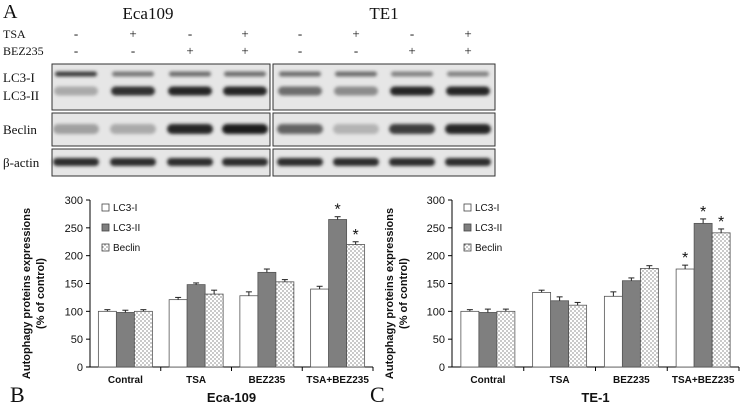 The height and width of the screenshot is (410, 753). What do you see at coordinates (595, 397) in the screenshot?
I see `chart-title: TE-1` at bounding box center [595, 397].